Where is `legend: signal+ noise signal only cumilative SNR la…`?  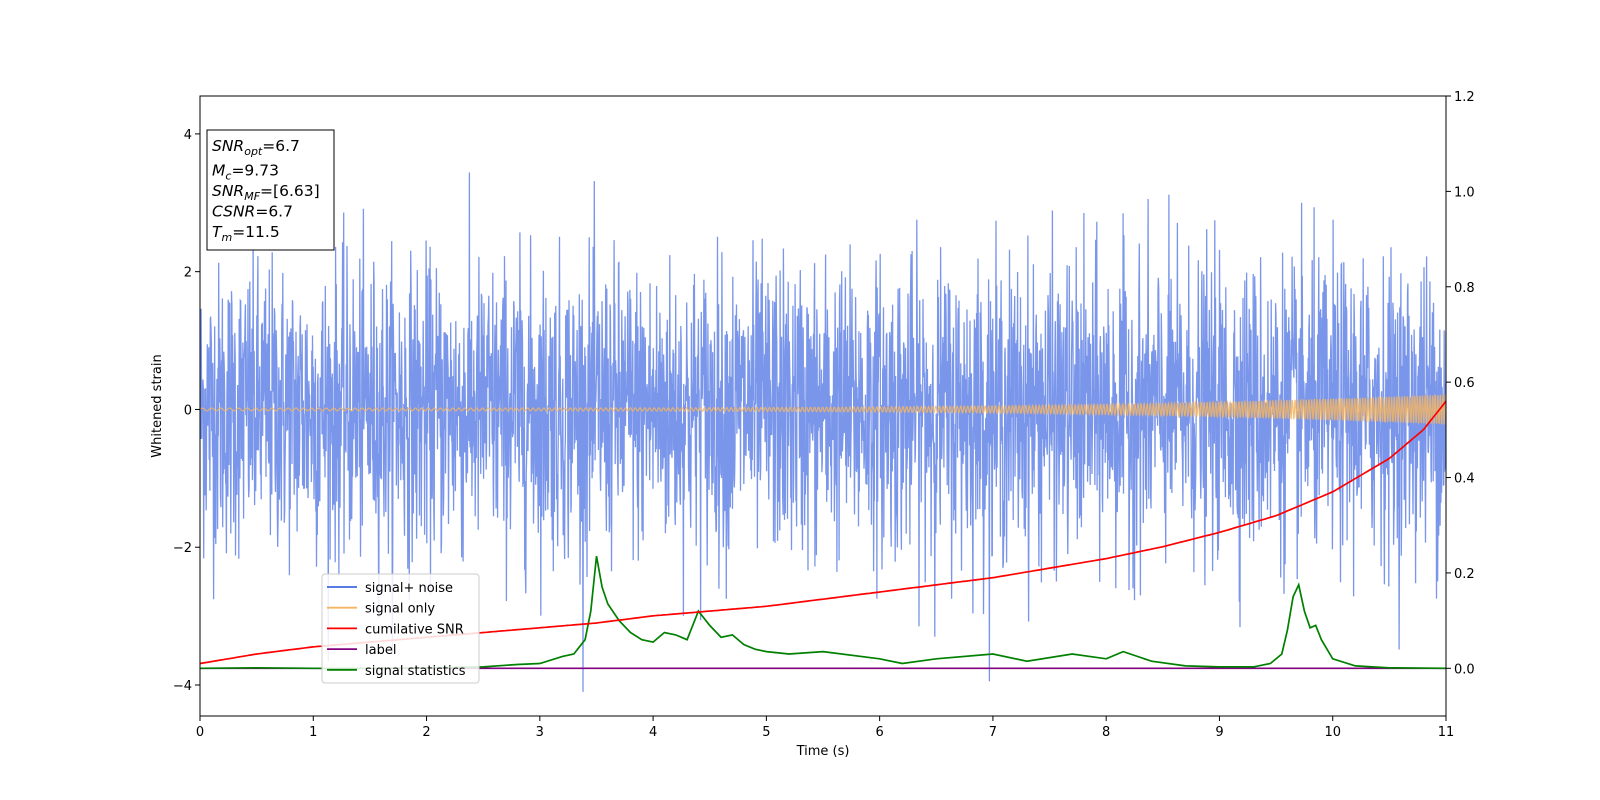
legend: signal+ noise signal only cumilative SNR la… is located at coordinates (400, 628).